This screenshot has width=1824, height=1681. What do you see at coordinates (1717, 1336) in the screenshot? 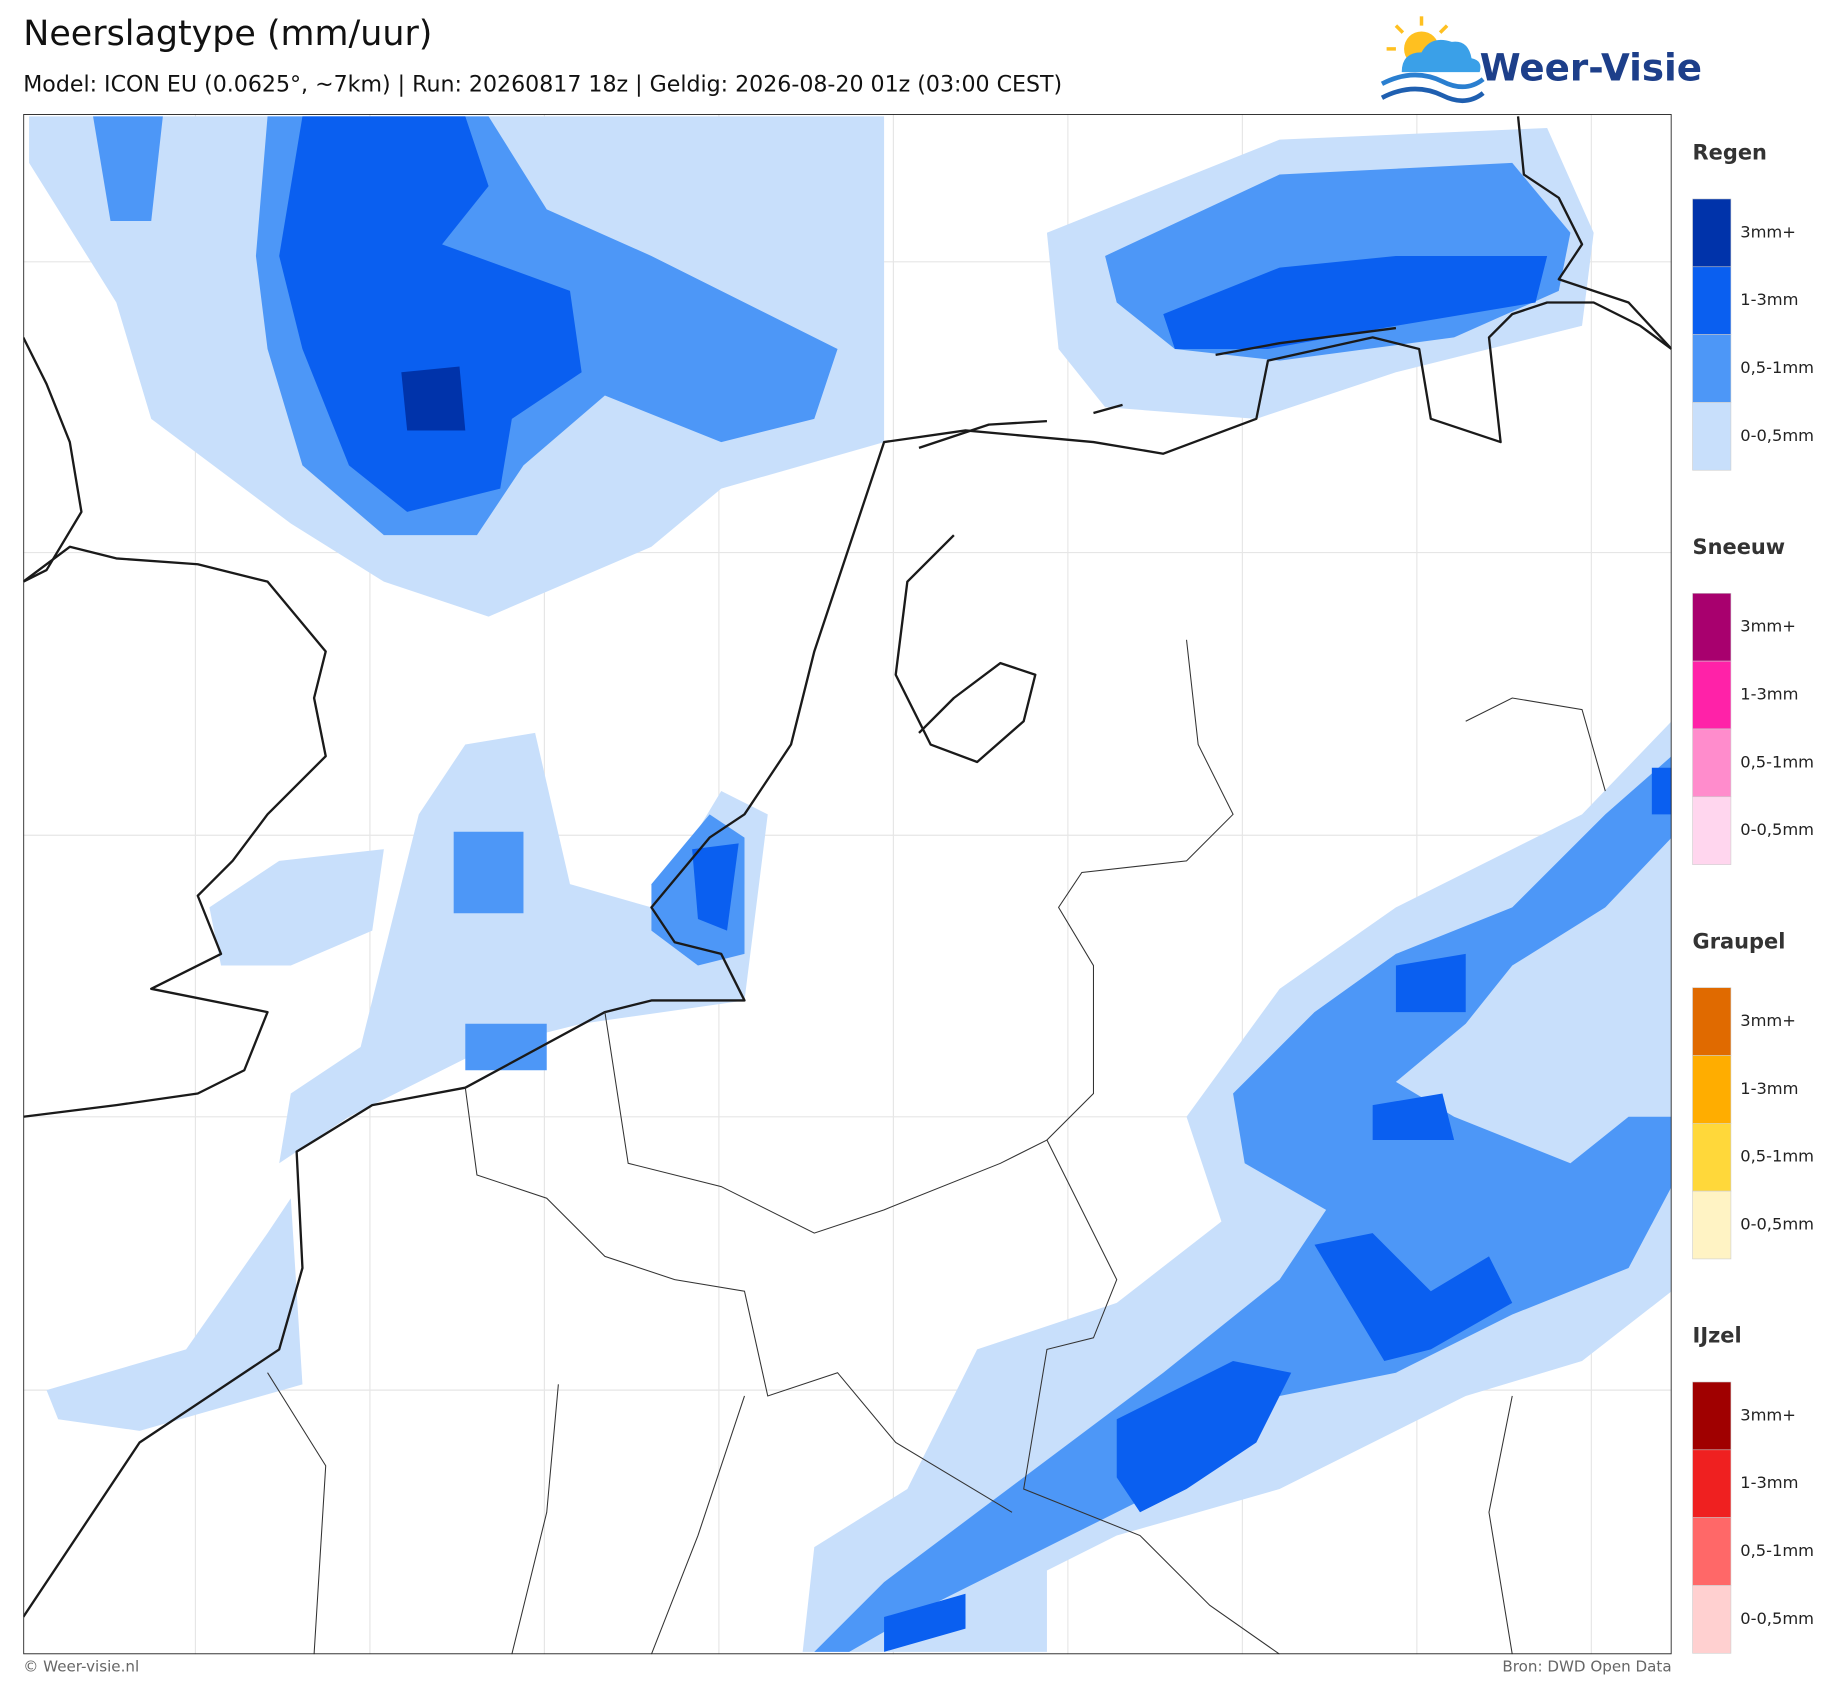
I see `legend-title: IJzel` at bounding box center [1717, 1336].